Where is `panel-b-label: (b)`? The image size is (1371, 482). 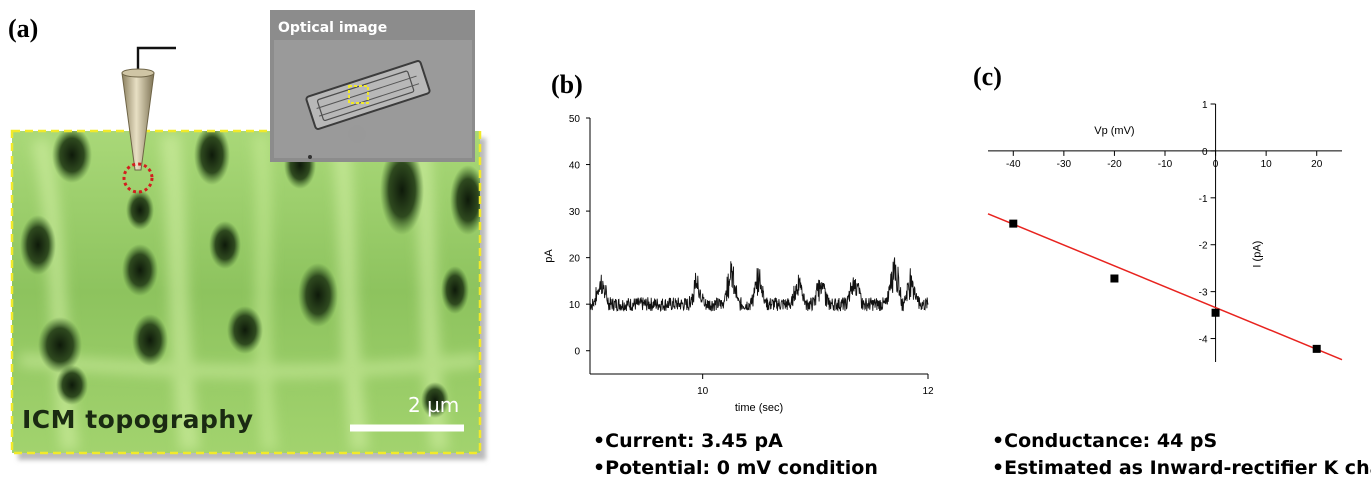 panel-b-label: (b) is located at coordinates (567, 84).